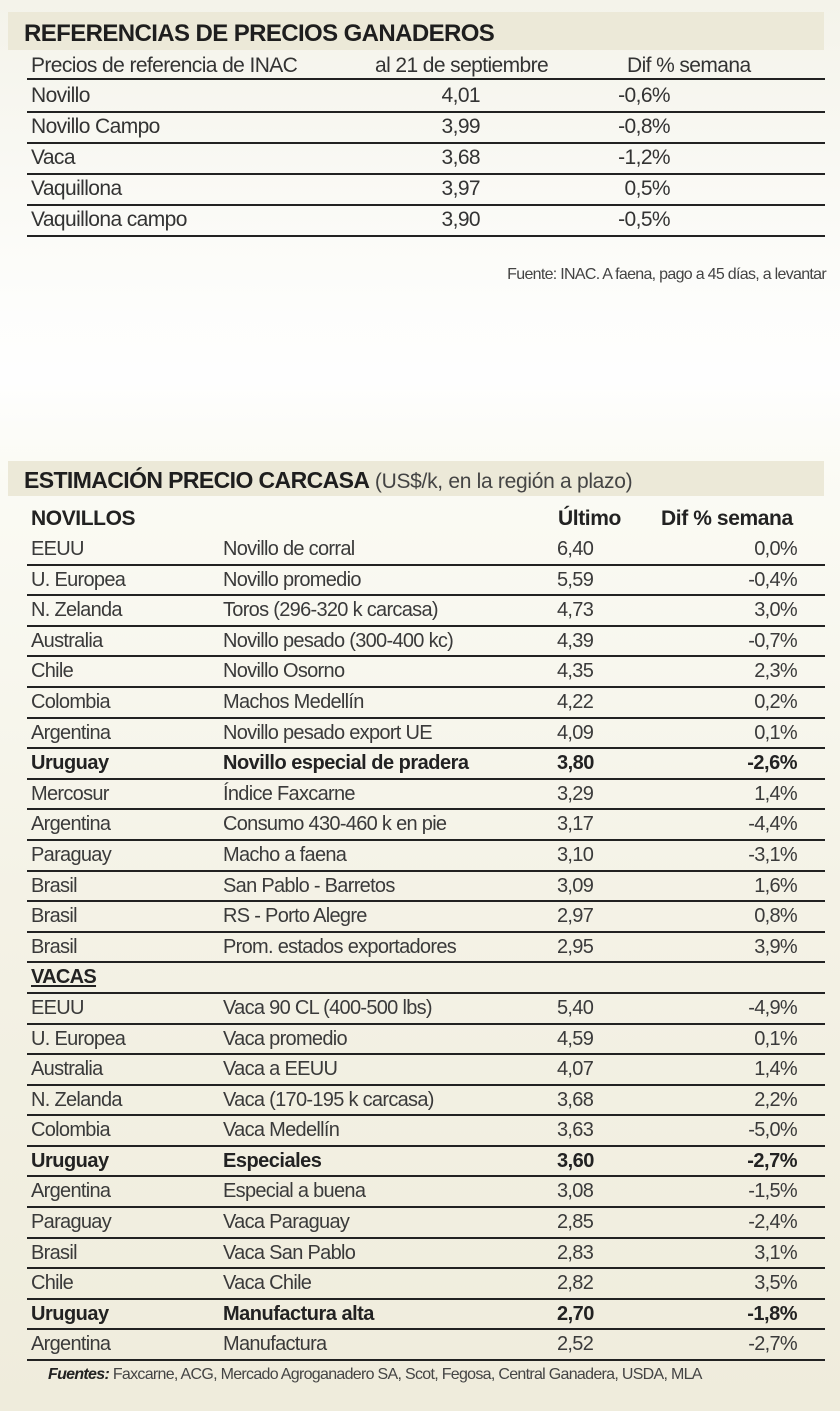  Describe the element at coordinates (575, 1069) in the screenshot. I see `last-price: 4,07` at that location.